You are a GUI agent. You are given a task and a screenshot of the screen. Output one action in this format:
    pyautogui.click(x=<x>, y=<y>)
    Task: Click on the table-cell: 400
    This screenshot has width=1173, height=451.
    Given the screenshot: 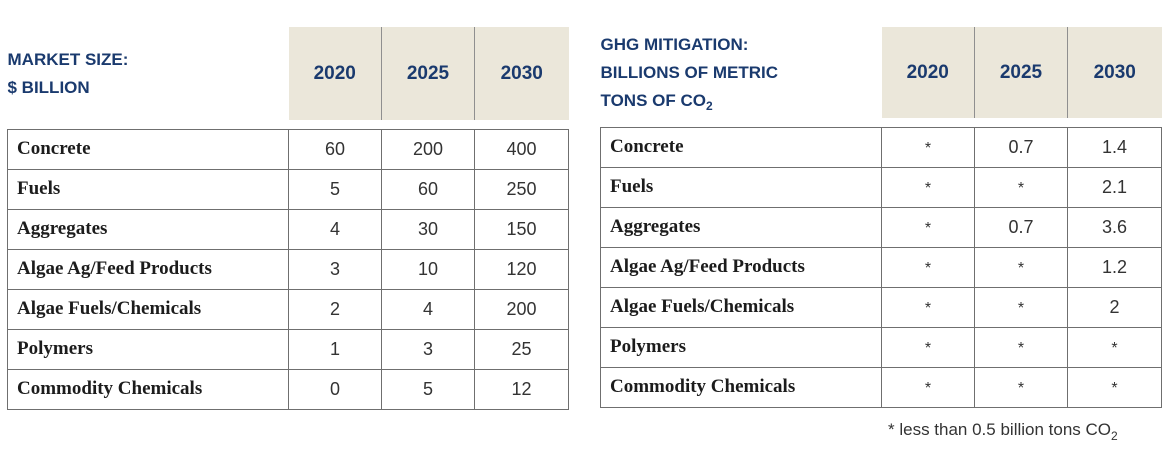 What is the action you would take?
    pyautogui.click(x=521, y=149)
    